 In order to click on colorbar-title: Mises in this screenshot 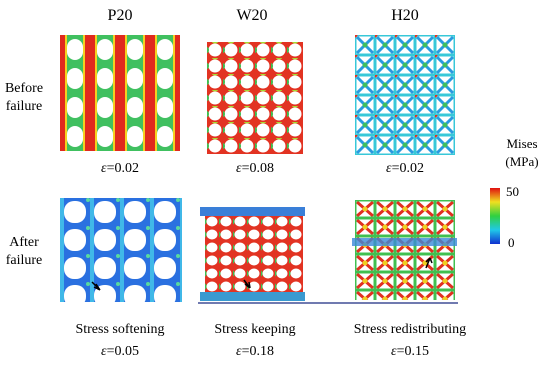, I will do `click(521, 143)`.